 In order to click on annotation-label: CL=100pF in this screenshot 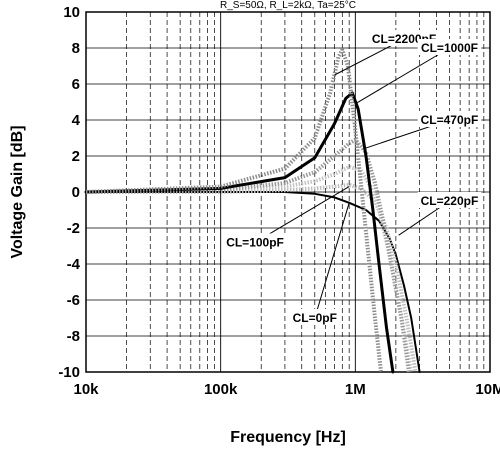, I will do `click(255, 242)`.